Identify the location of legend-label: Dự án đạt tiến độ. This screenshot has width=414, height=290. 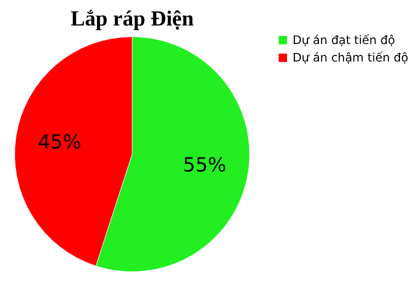
(344, 40).